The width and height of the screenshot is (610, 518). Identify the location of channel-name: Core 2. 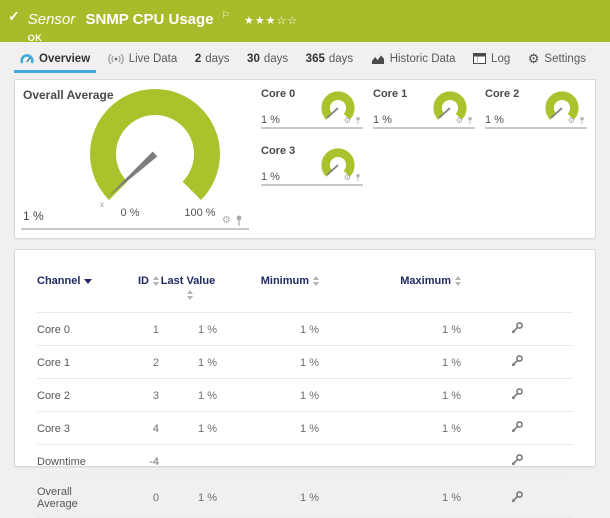
(68, 395).